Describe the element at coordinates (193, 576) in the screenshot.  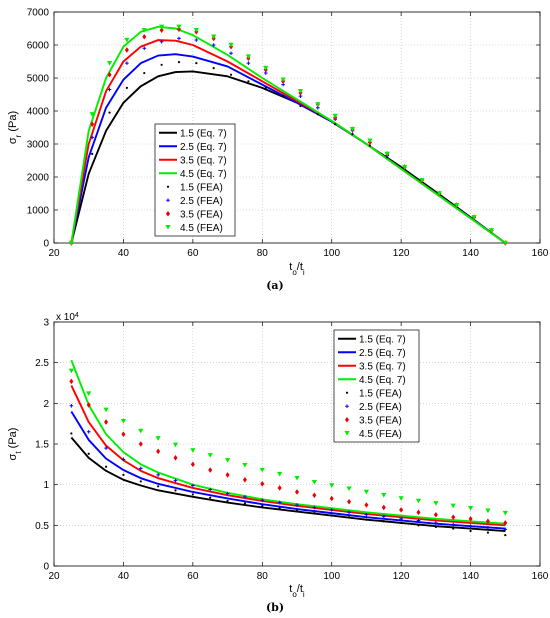
I see `x-tick-label: 60` at that location.